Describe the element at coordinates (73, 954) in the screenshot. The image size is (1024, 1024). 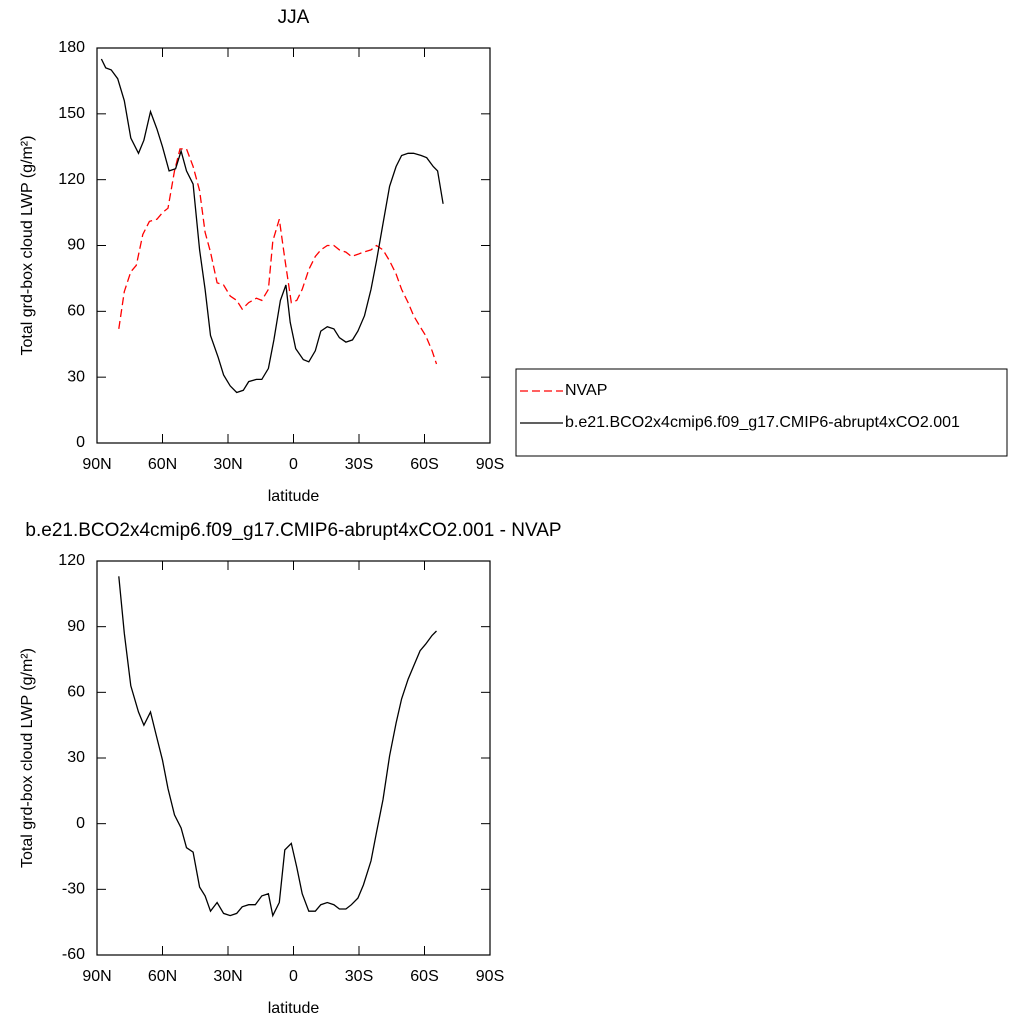
I see `y-tick-label: -60` at that location.